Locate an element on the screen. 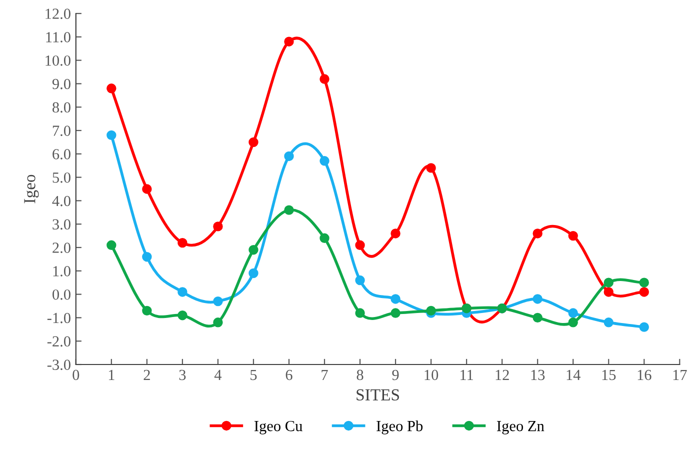 The height and width of the screenshot is (450, 690). x-tick-label: 11 is located at coordinates (466, 375).